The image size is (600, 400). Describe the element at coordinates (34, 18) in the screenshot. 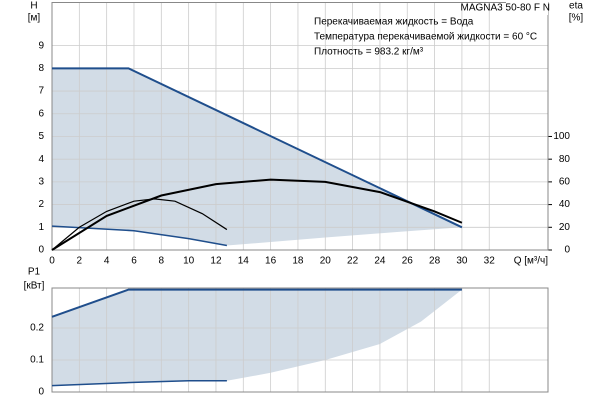

I see `y-axis-unit: [м]` at that location.